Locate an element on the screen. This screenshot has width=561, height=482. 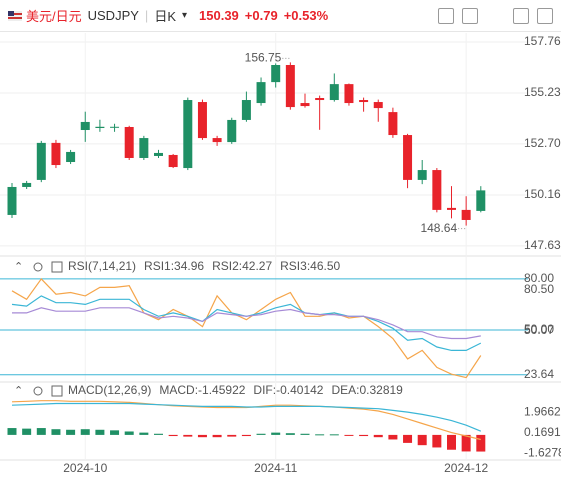
x-tick-label: 2024-12 is located at coordinates (466, 468).